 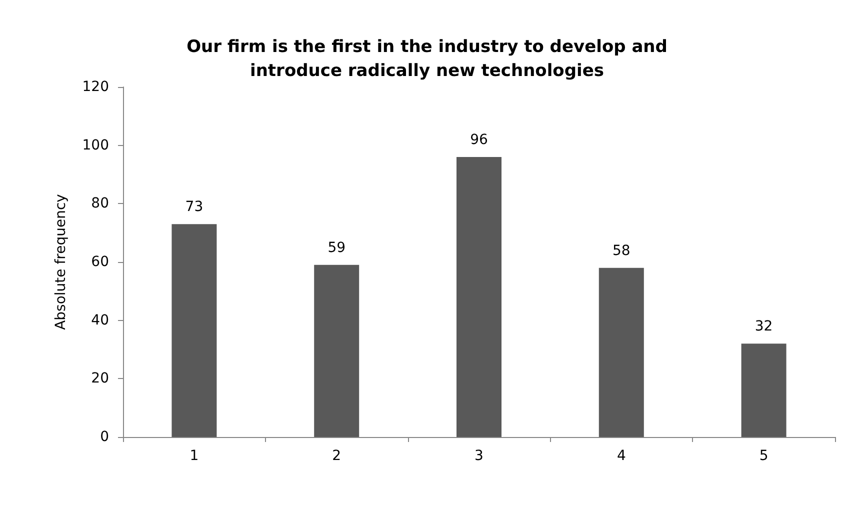 I want to click on x-tick-label: 1, so click(x=194, y=456).